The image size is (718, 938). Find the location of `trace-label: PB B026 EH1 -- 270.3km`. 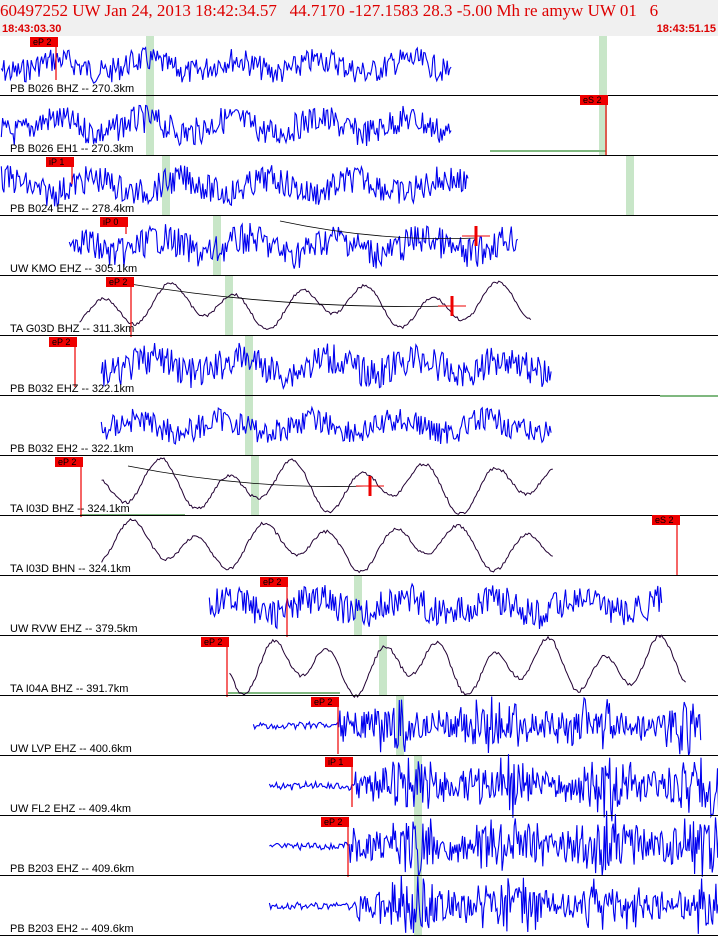

trace-label: PB B026 EH1 -- 270.3km is located at coordinates (72, 149).